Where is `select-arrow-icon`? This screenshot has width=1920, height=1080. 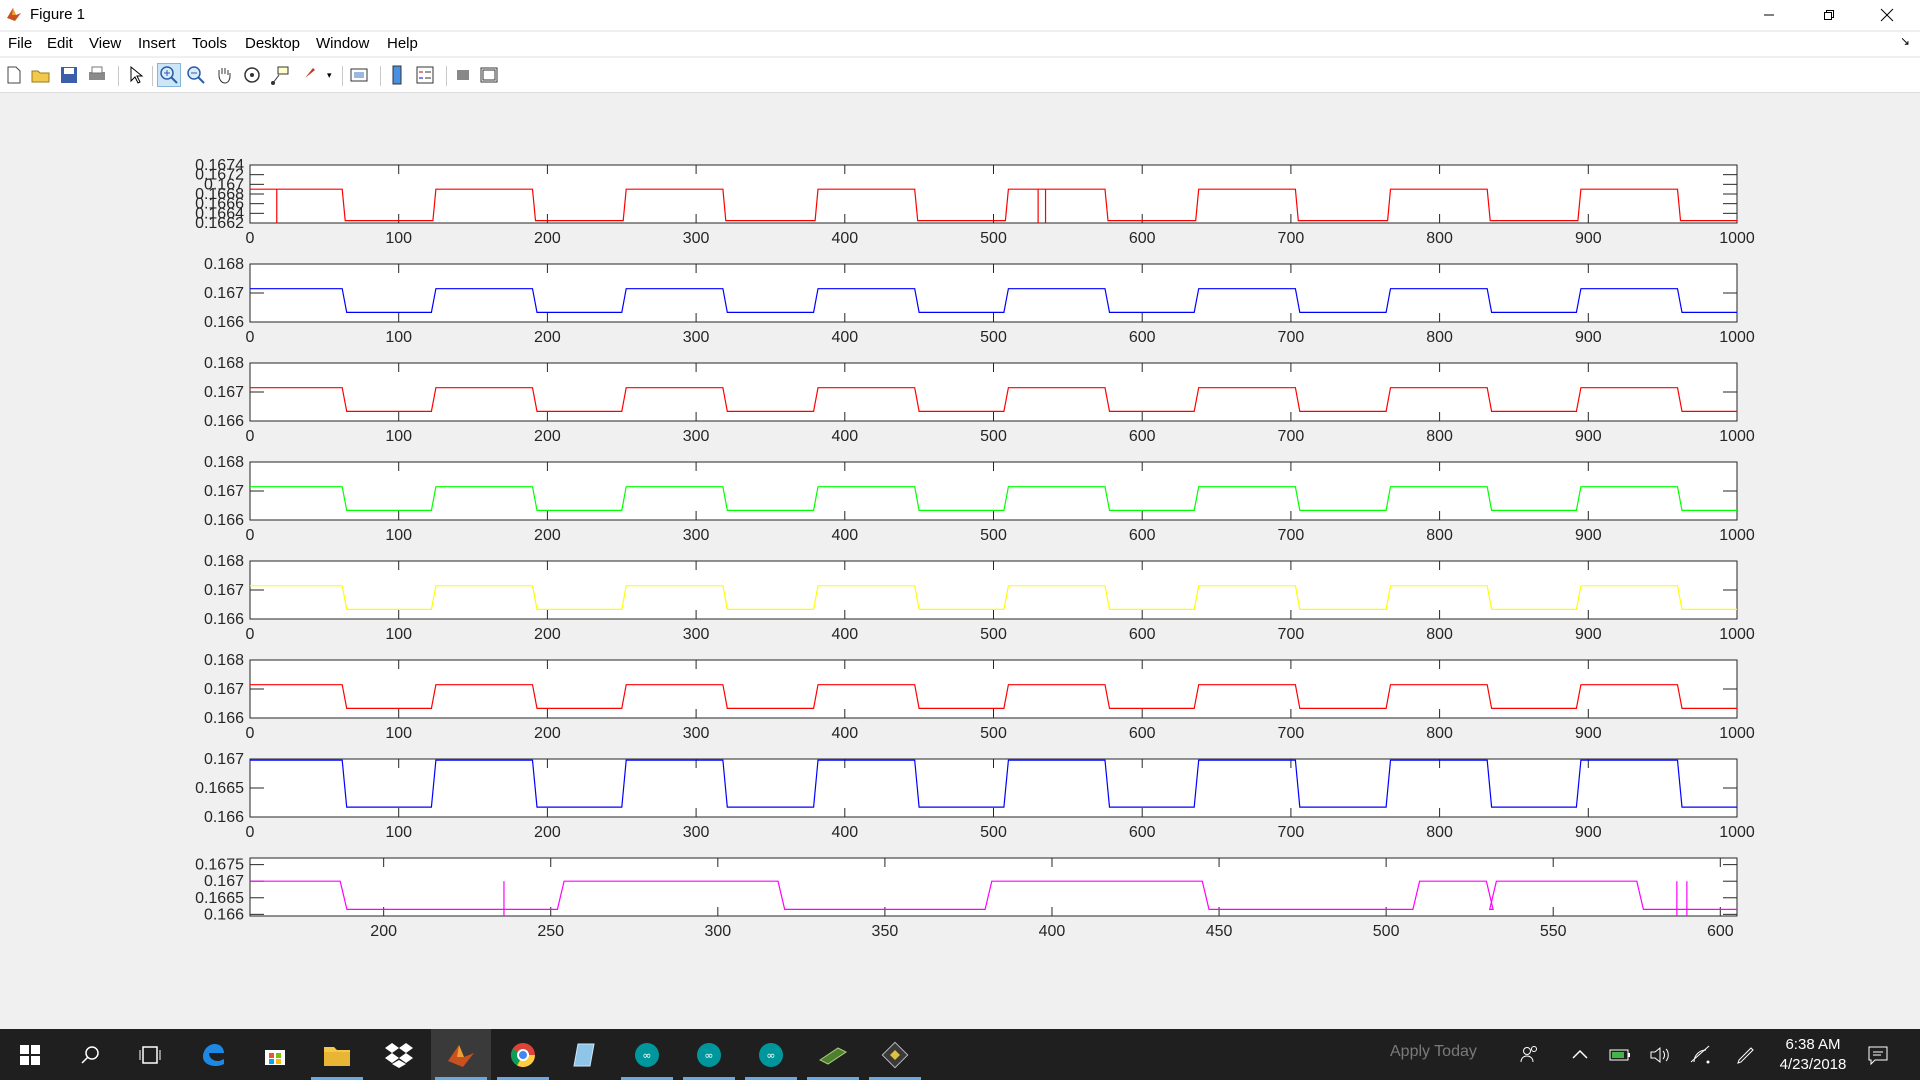 select-arrow-icon is located at coordinates (135, 75).